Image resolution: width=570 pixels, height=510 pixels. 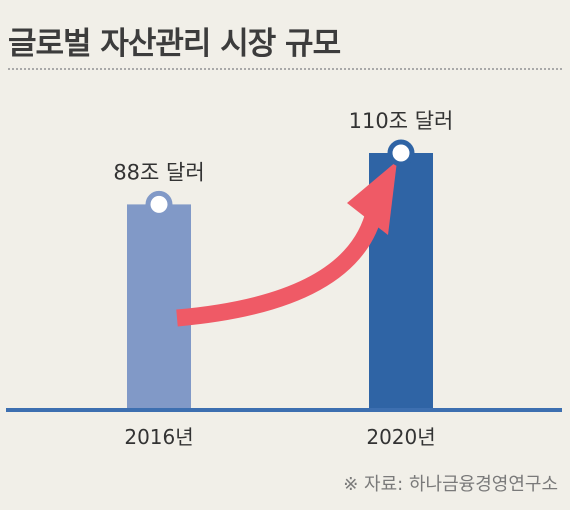 What do you see at coordinates (174, 44) in the screenshot?
I see `chart-title: 글로벌 자산관리 시장 규모` at bounding box center [174, 44].